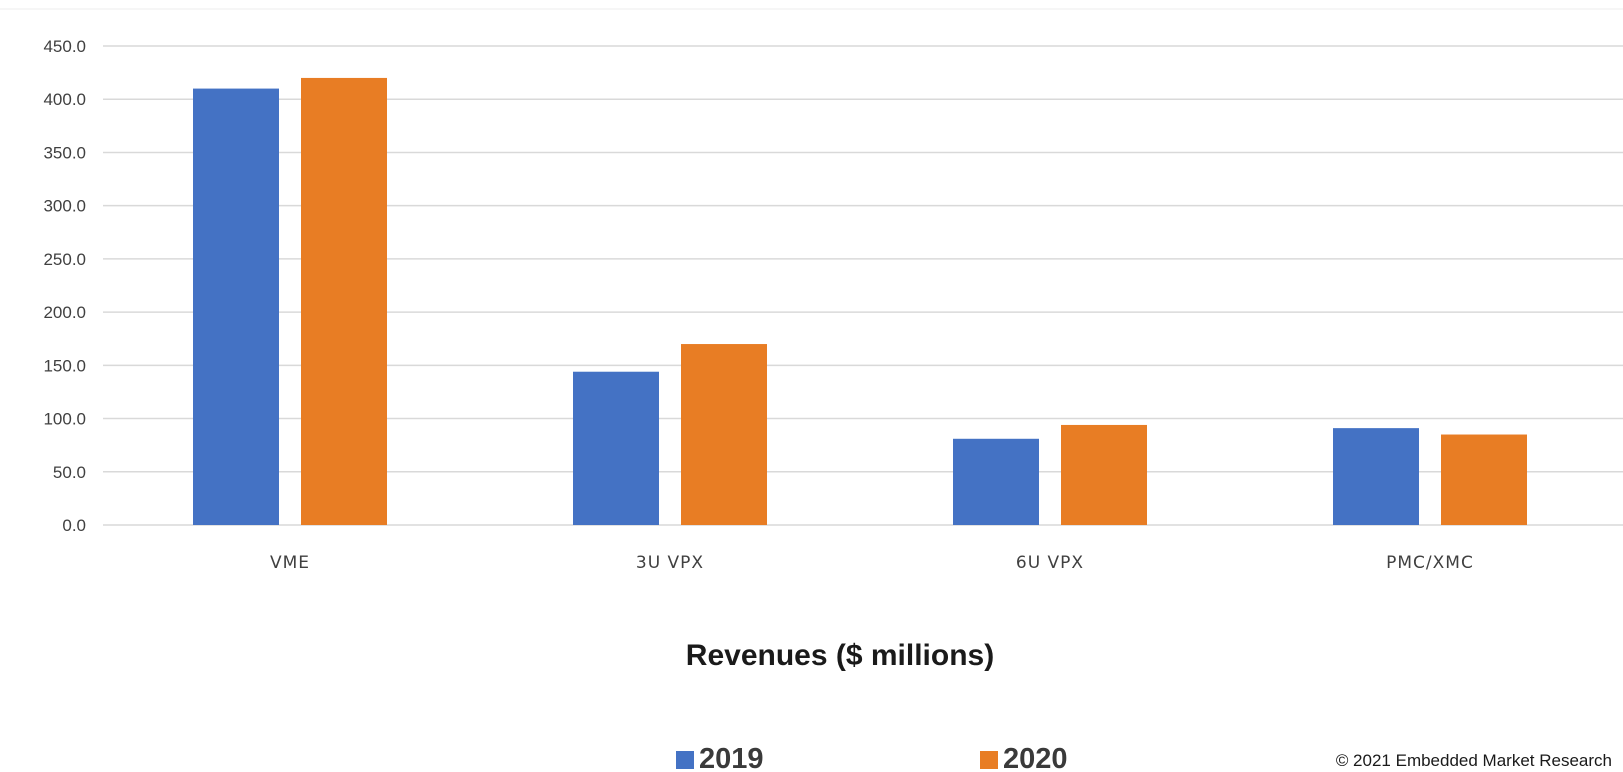 Image resolution: width=1623 pixels, height=772 pixels. What do you see at coordinates (64, 365) in the screenshot?
I see `y-tick-label: 150.0` at bounding box center [64, 365].